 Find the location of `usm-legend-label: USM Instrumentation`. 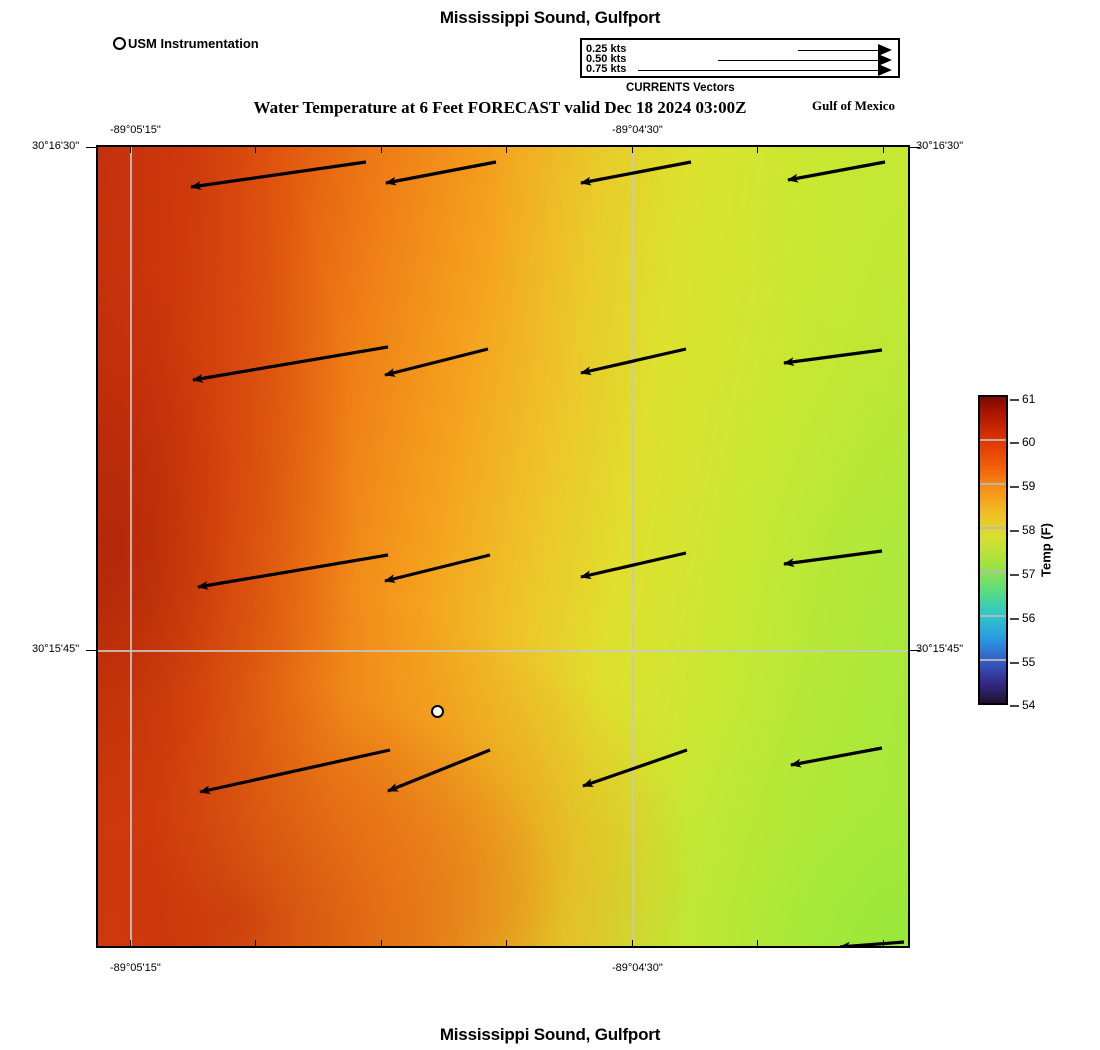

usm-legend-label: USM Instrumentation is located at coordinates (193, 43).